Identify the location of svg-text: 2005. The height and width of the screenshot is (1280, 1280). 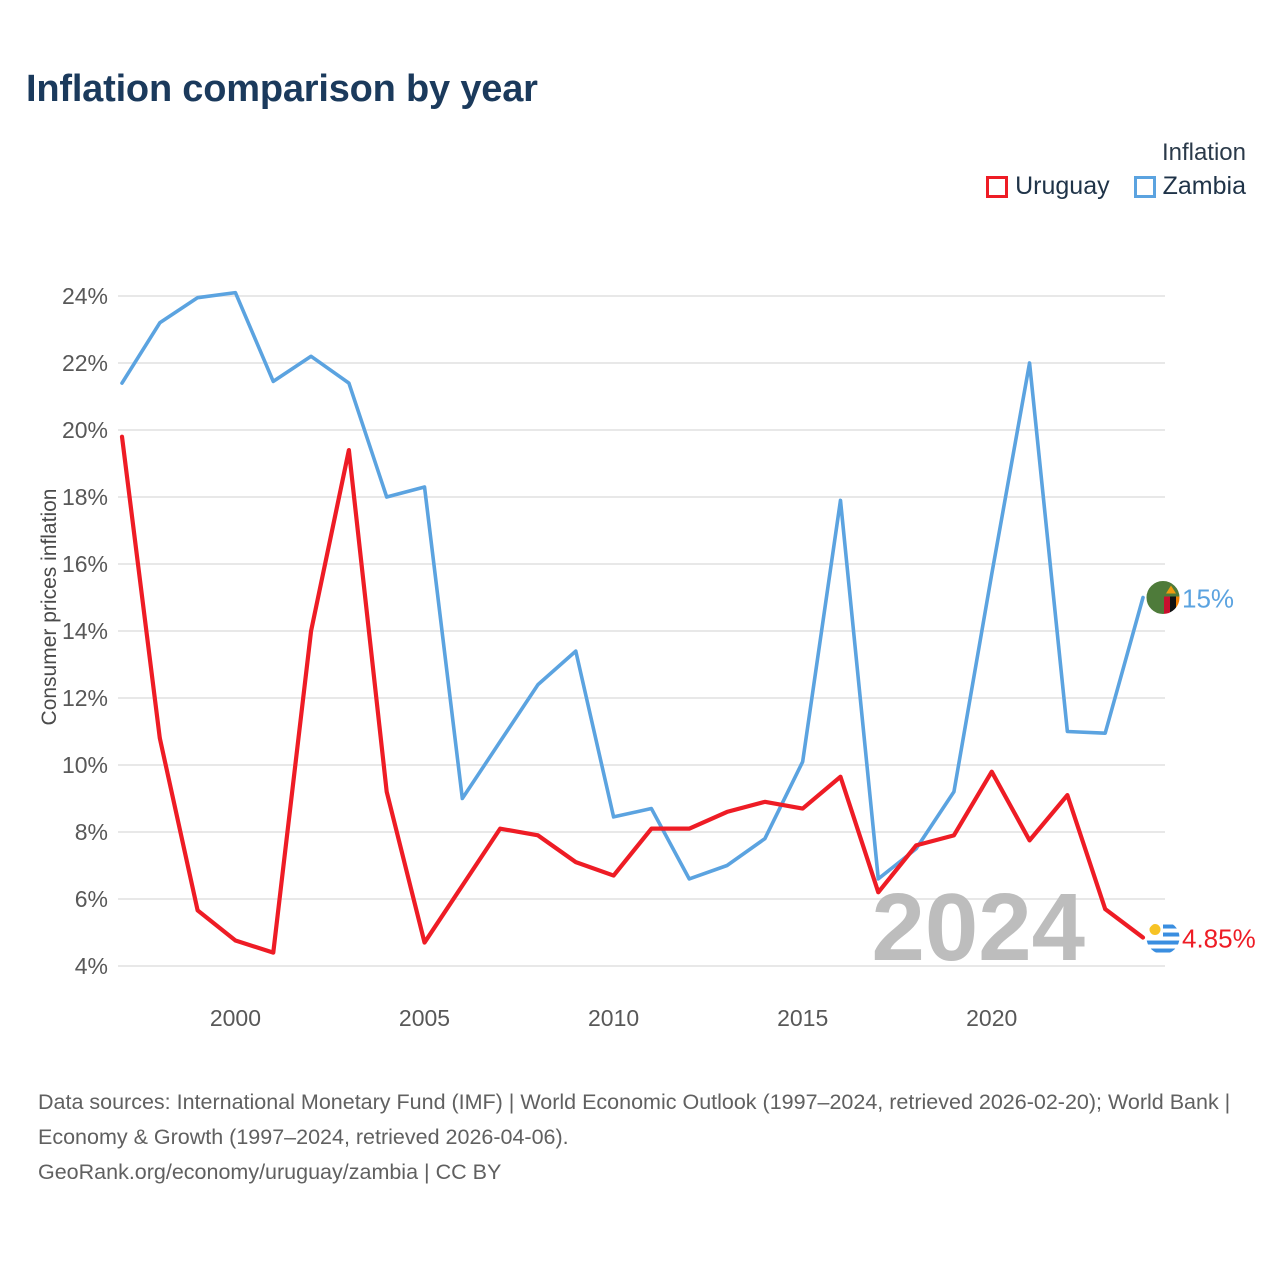
(424, 1018).